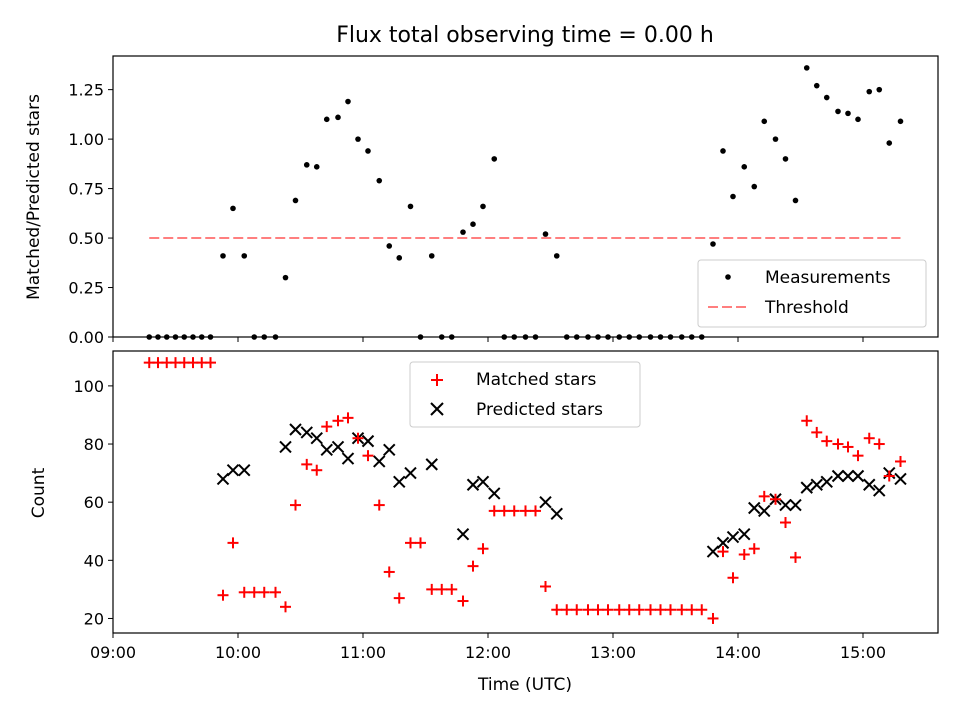 The image size is (960, 720). Describe the element at coordinates (437, 409) in the screenshot. I see `legend-predicted-marker` at that location.